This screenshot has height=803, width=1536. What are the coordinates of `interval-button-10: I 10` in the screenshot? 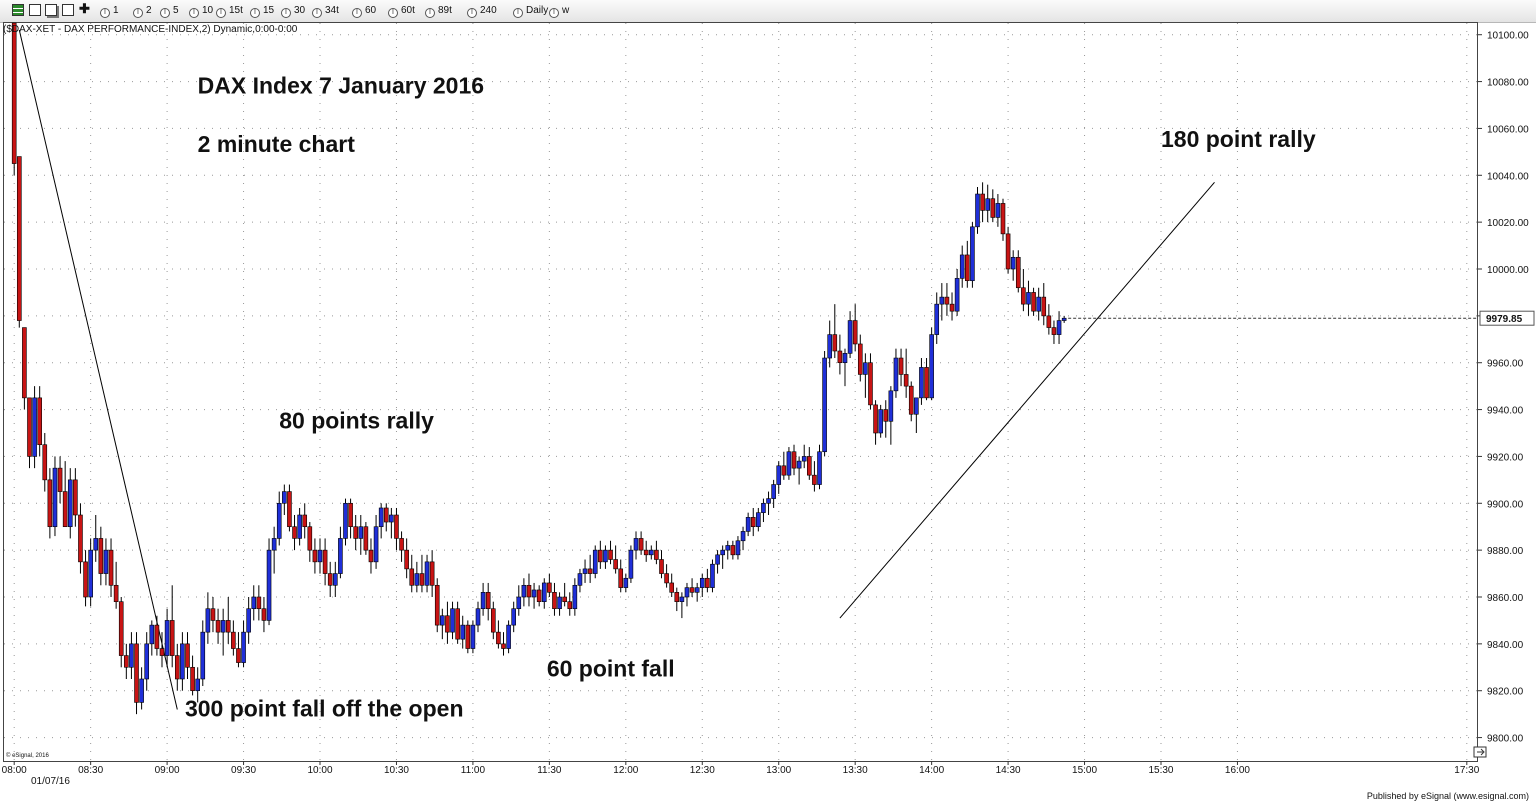 It's located at (201, 11).